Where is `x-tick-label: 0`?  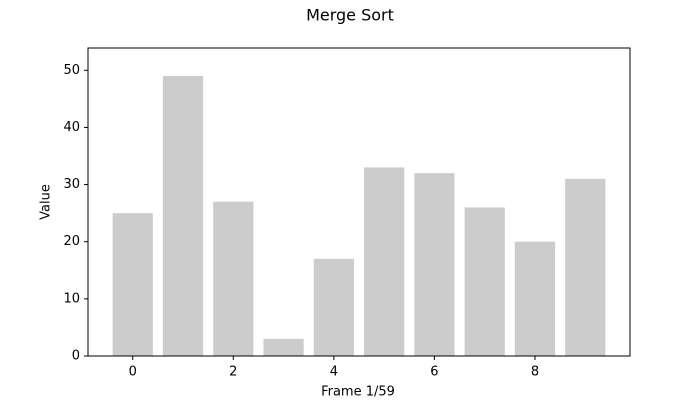
x-tick-label: 0 is located at coordinates (133, 372).